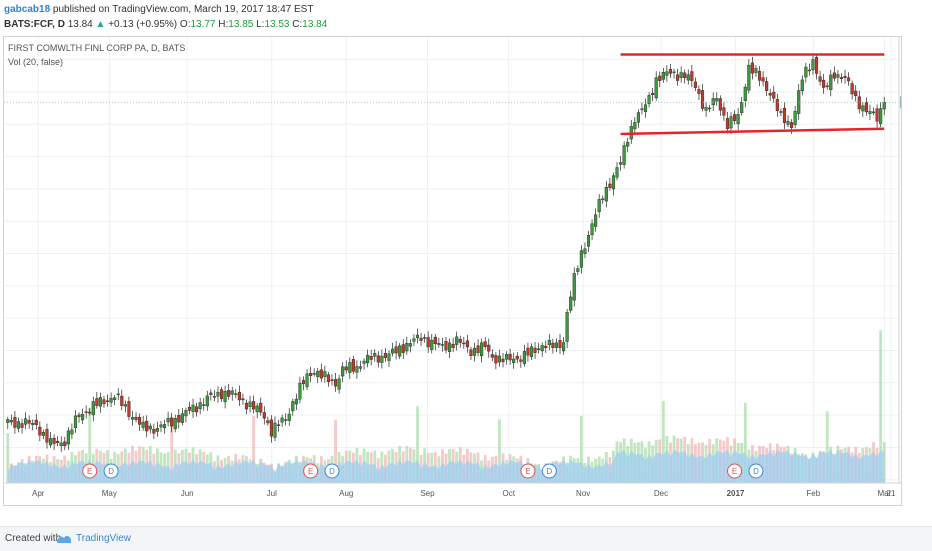 The image size is (932, 551). Describe the element at coordinates (35, 62) in the screenshot. I see `volume-indicator-label: Vol (20, false)` at that location.